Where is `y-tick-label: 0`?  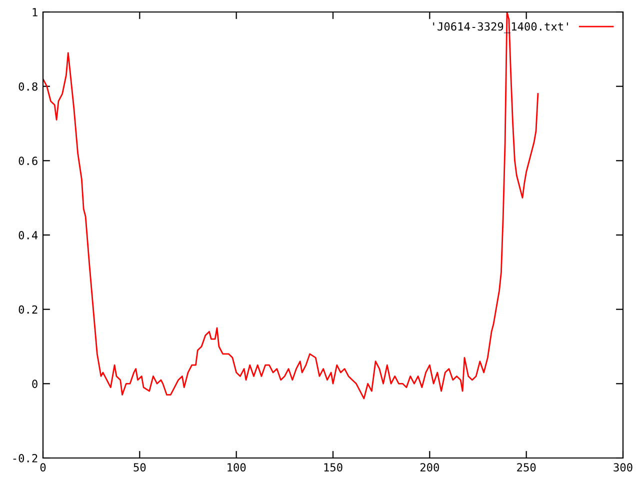 y-tick-label: 0 is located at coordinates (35, 384).